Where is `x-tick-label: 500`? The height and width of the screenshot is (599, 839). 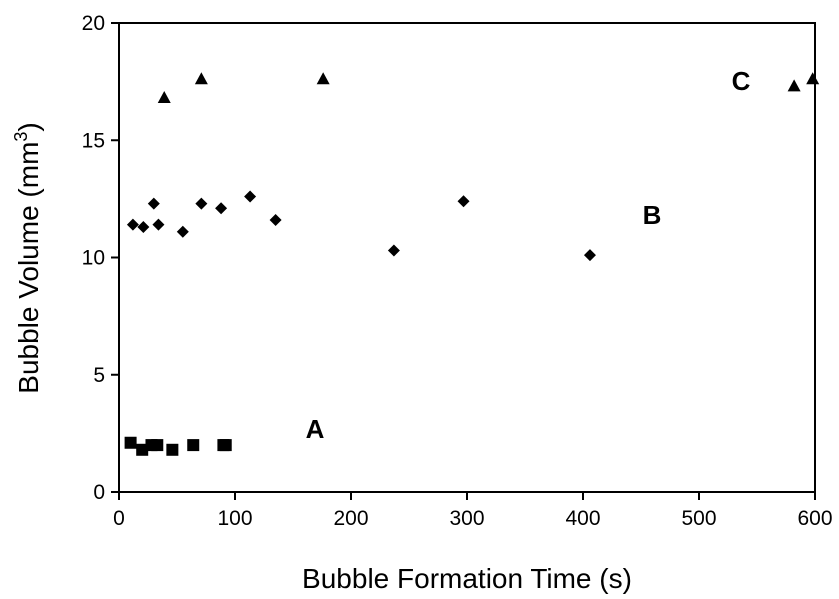 x-tick-label: 500 is located at coordinates (698, 518).